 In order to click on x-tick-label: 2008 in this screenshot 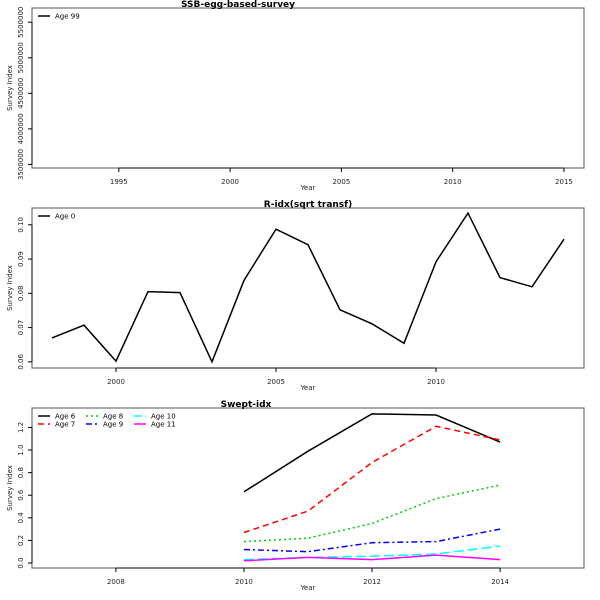, I will do `click(116, 582)`.